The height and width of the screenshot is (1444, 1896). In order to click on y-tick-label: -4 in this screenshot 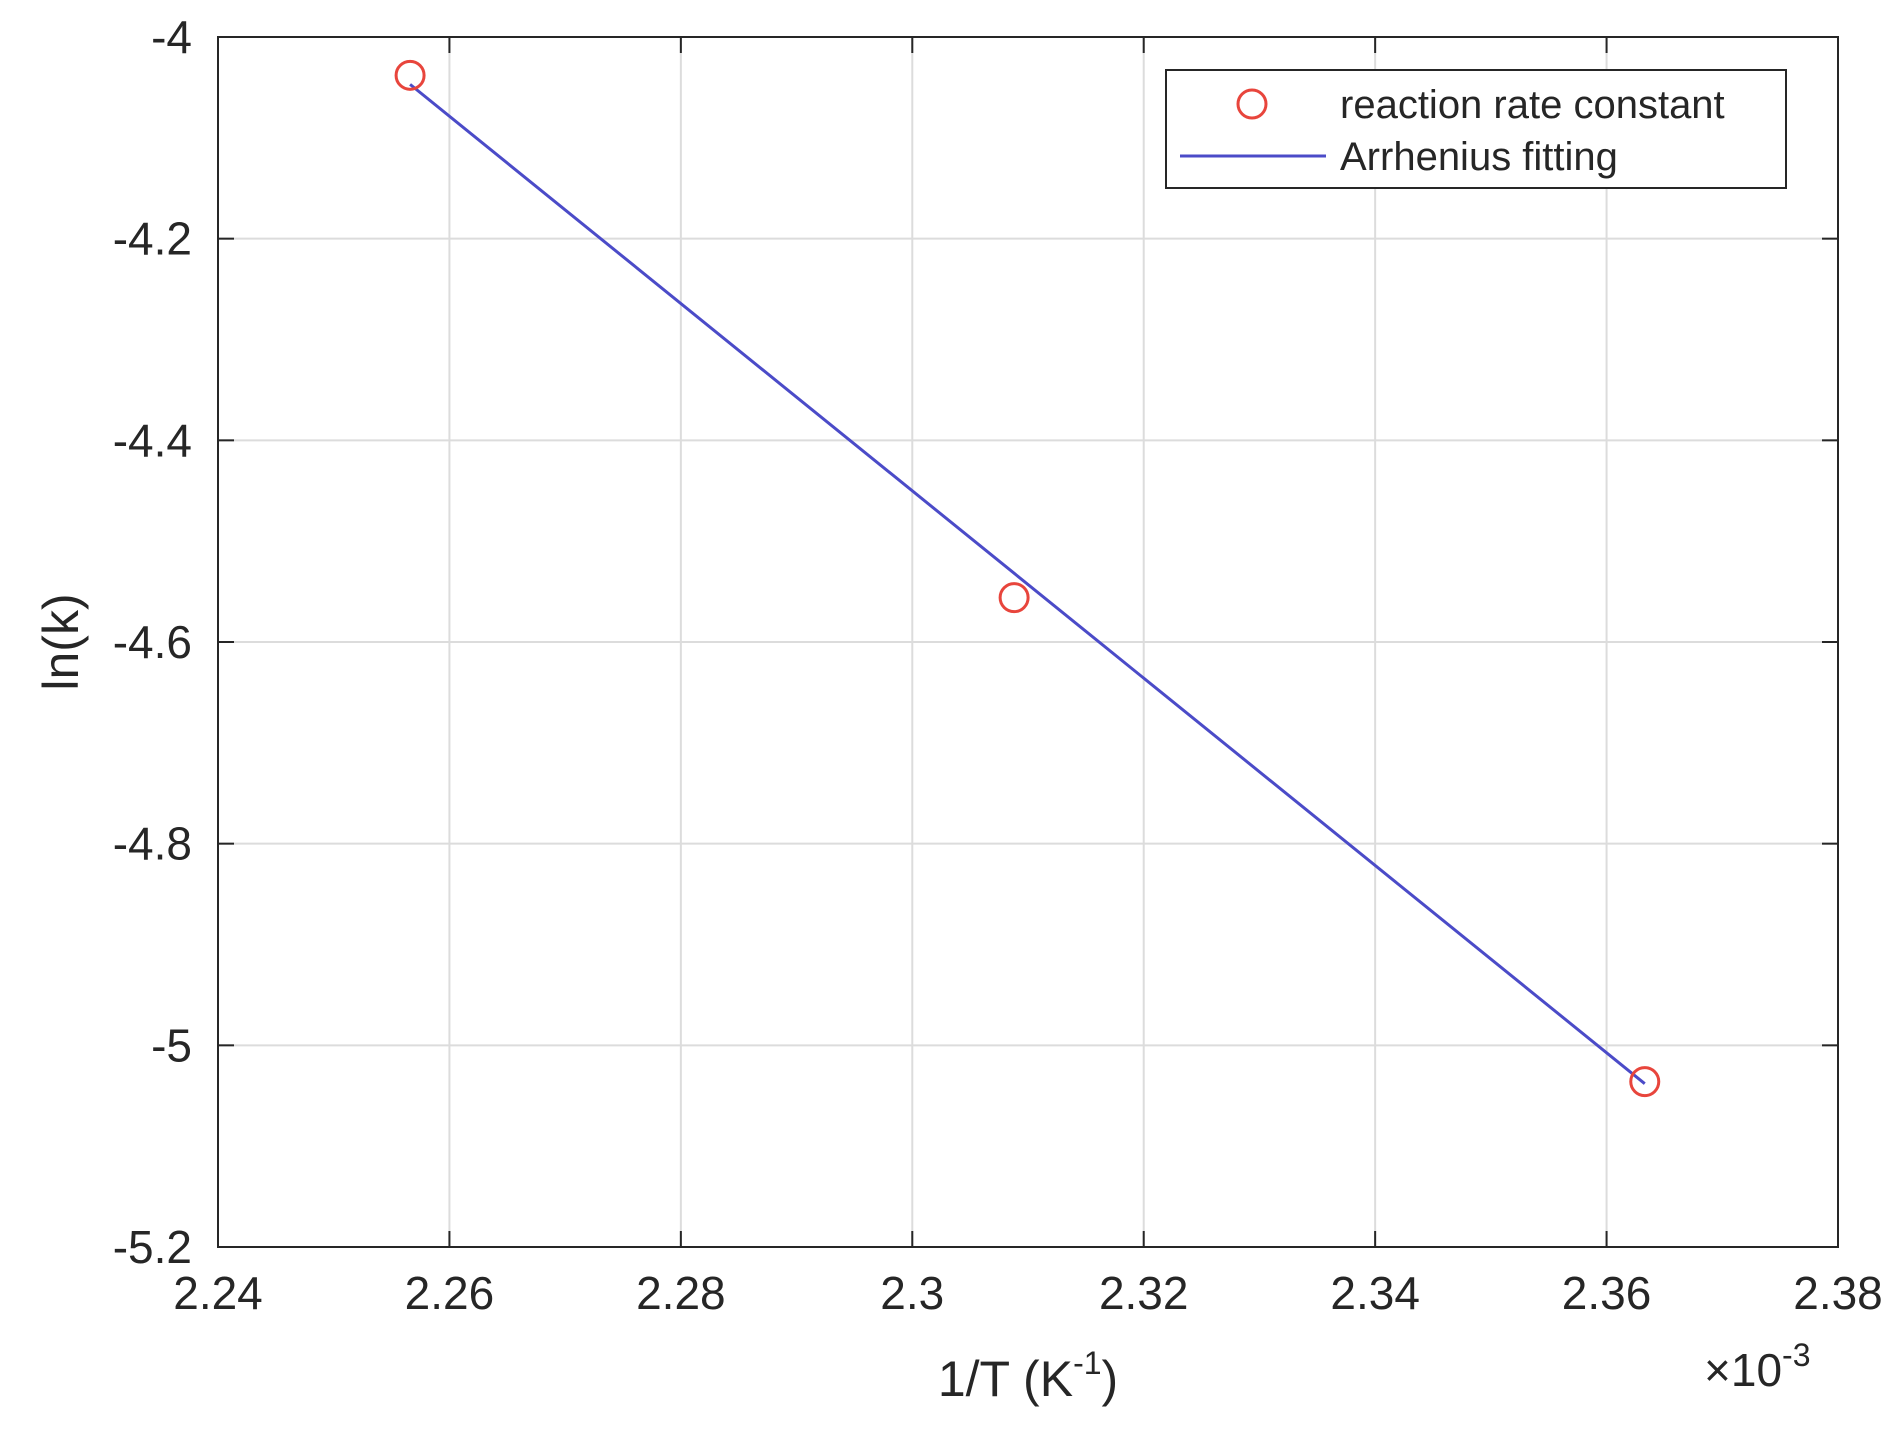, I will do `click(171, 37)`.